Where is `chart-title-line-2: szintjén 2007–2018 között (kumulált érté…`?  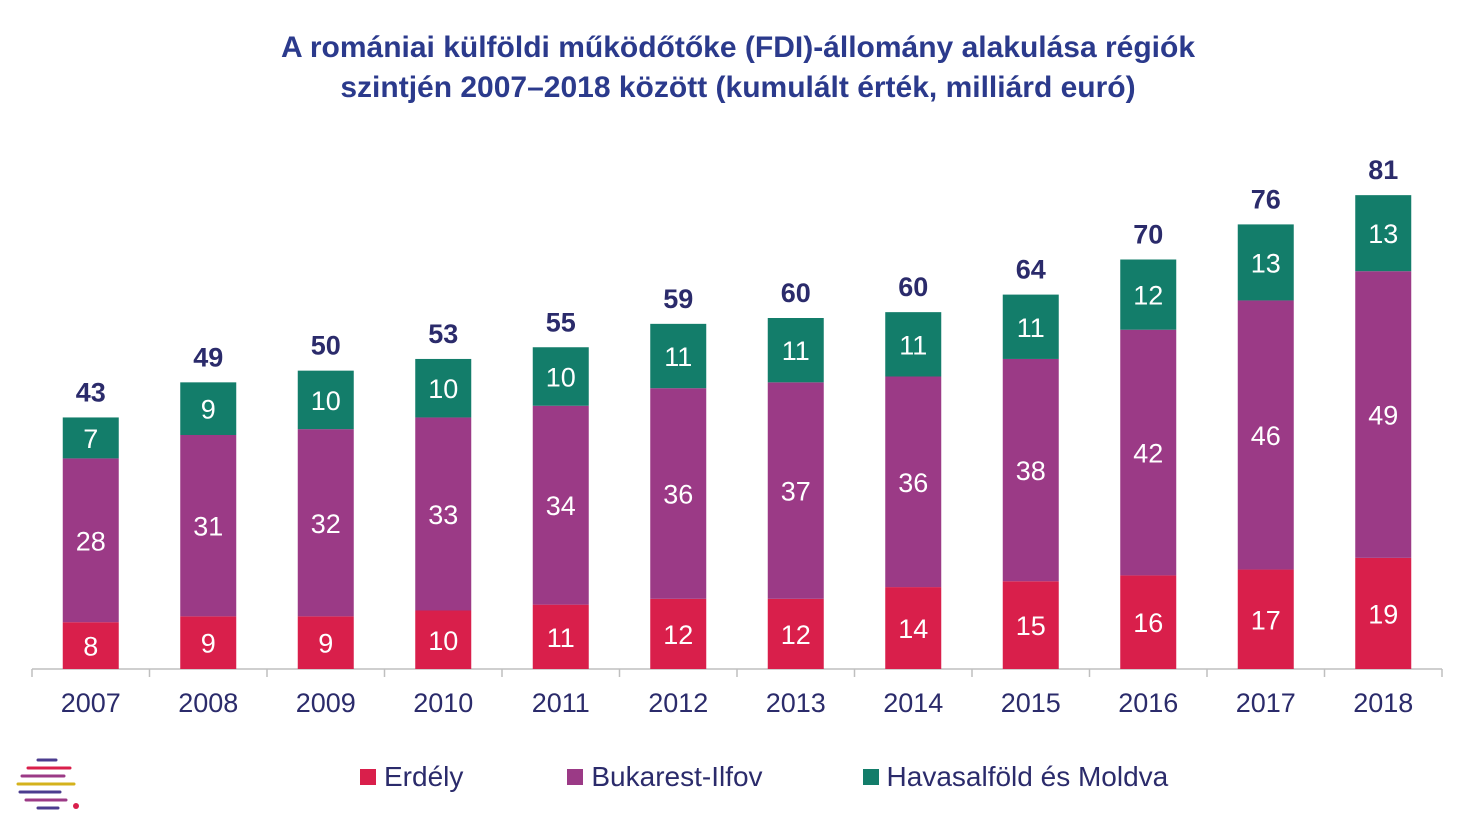 chart-title-line-2: szintjén 2007–2018 között (kumulált érté… is located at coordinates (738, 87).